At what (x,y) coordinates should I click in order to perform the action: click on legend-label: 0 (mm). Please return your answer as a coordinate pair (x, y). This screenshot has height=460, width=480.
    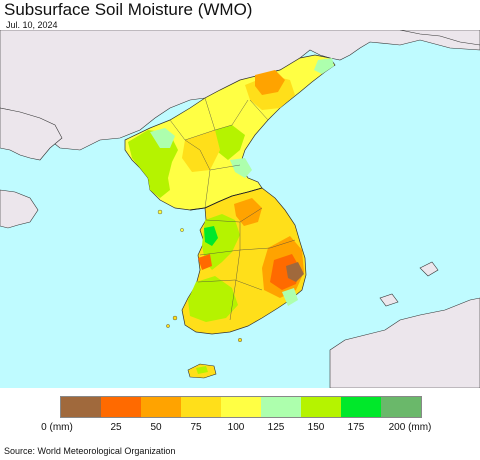
    Looking at the image, I should click on (57, 427).